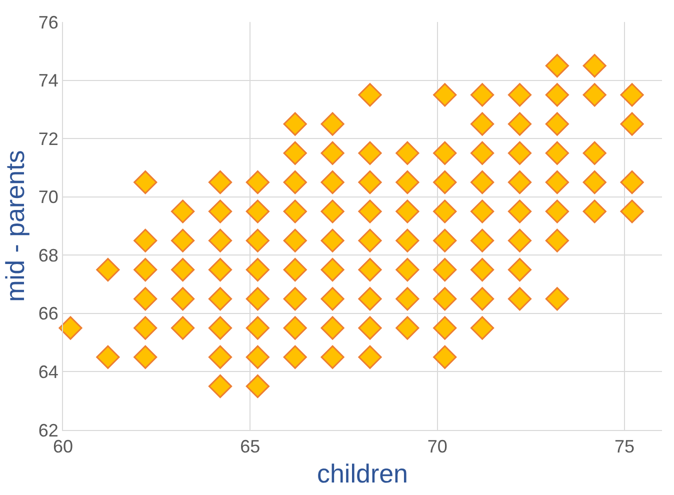  I want to click on x-tick-label: 65, so click(250, 446).